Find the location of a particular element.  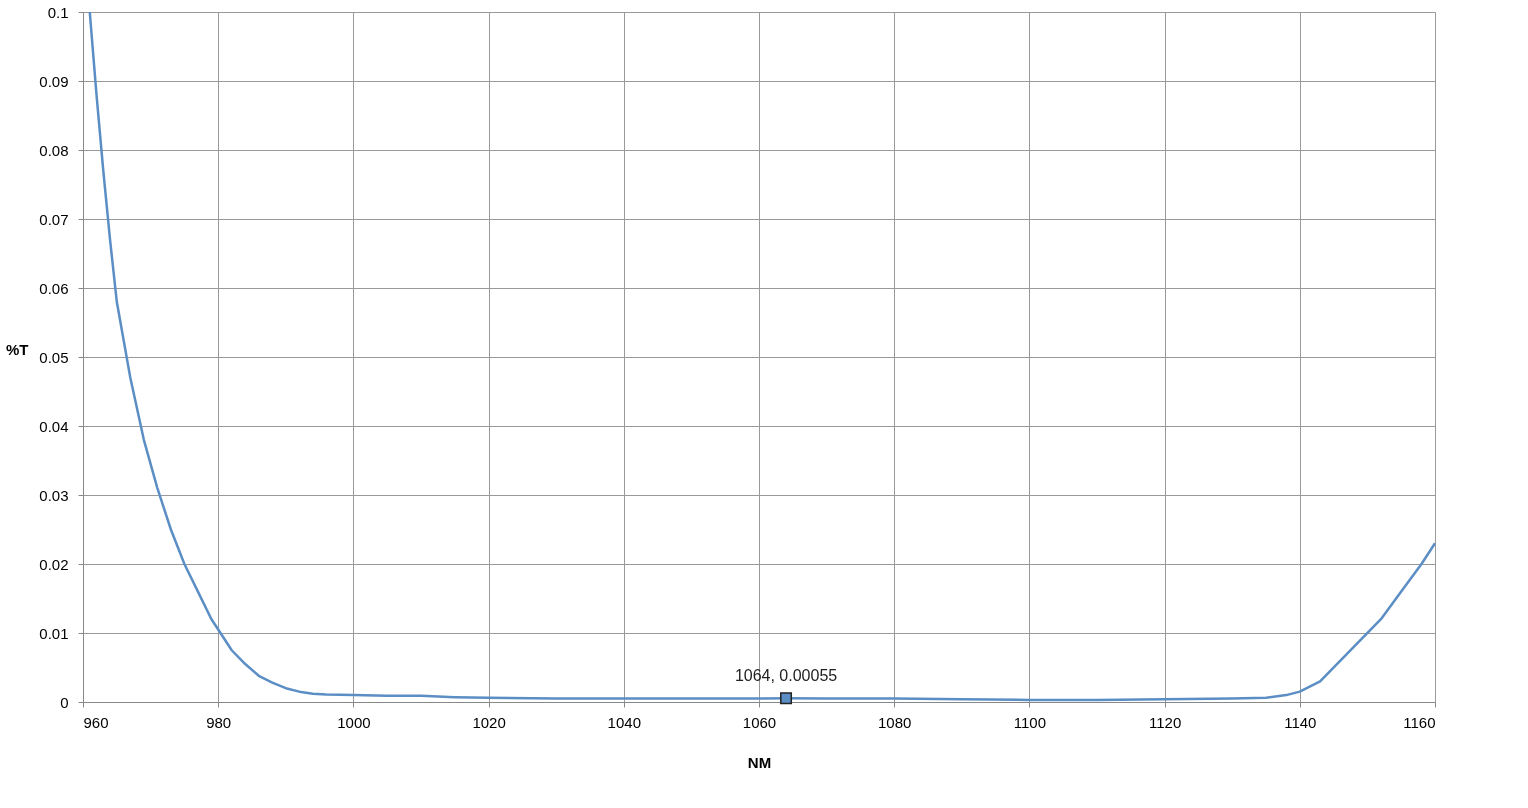

y-axis-title: %T is located at coordinates (17, 349).